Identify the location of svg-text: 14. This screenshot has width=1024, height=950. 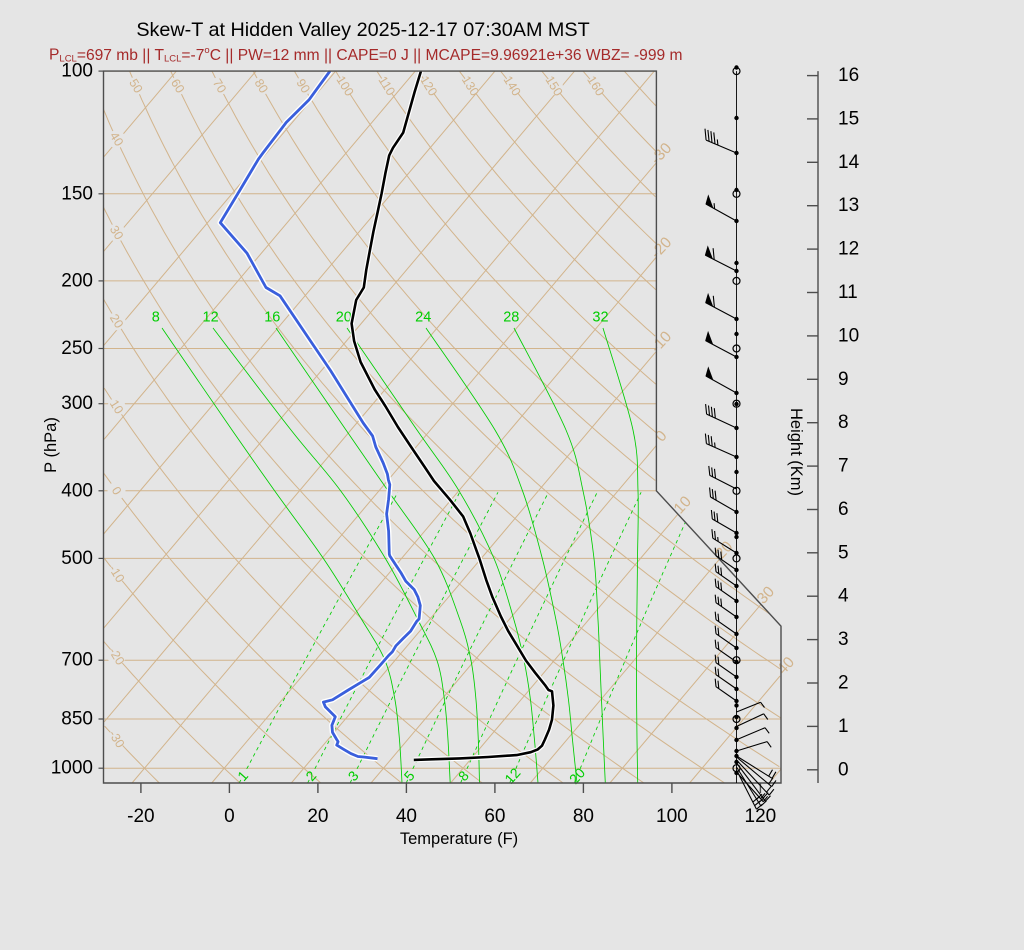
(849, 162).